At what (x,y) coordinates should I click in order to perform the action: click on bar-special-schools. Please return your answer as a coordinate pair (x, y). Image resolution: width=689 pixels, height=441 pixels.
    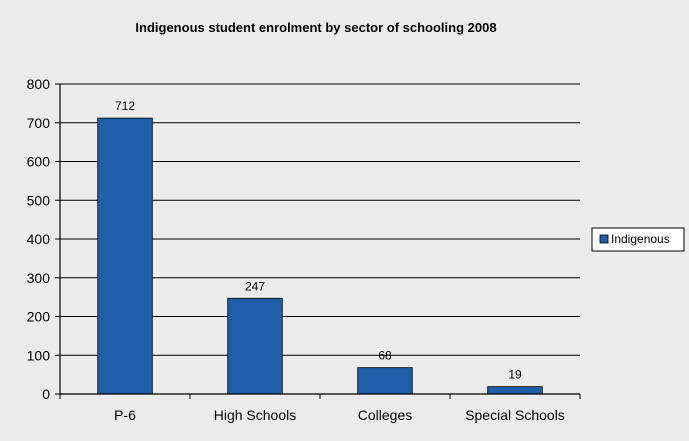
    Looking at the image, I should click on (515, 390).